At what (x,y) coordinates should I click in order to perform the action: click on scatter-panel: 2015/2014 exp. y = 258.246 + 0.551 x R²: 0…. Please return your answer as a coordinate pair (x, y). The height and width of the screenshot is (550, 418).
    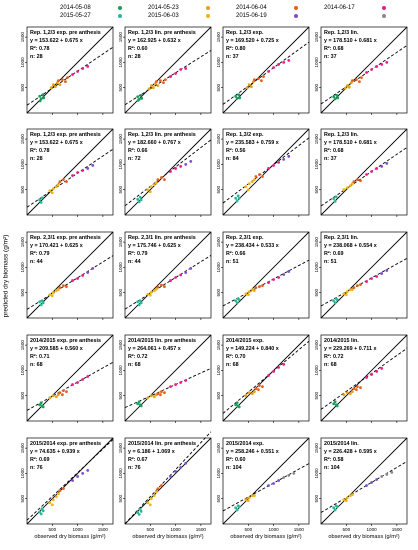
    Looking at the image, I should click on (263, 488).